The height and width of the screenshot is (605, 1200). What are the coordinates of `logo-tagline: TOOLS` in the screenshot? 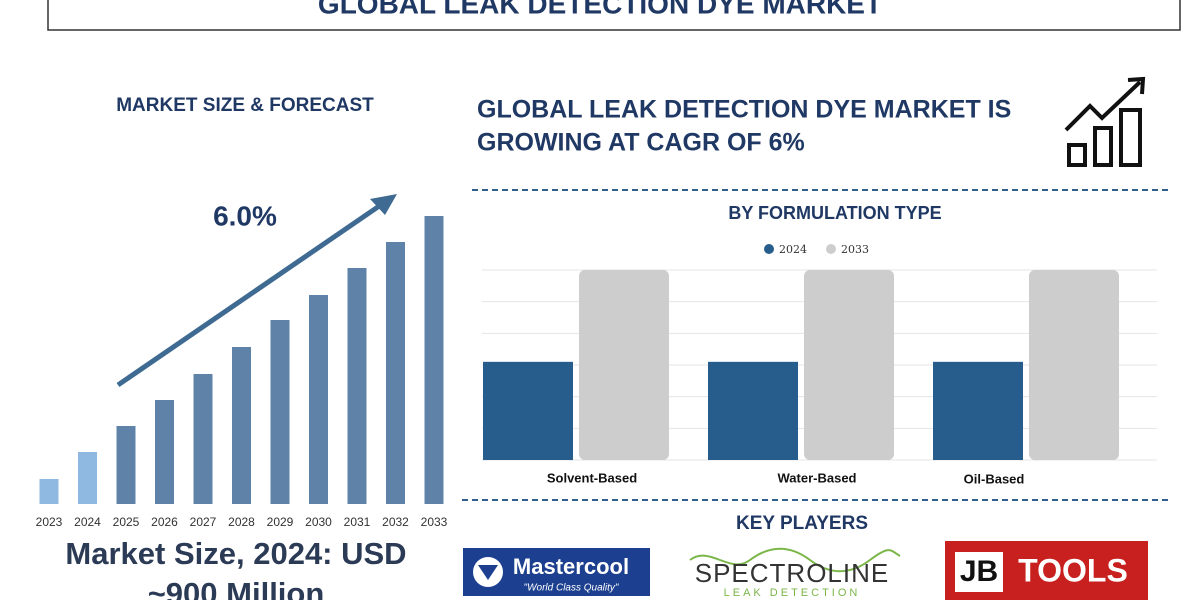 It's located at (1073, 570).